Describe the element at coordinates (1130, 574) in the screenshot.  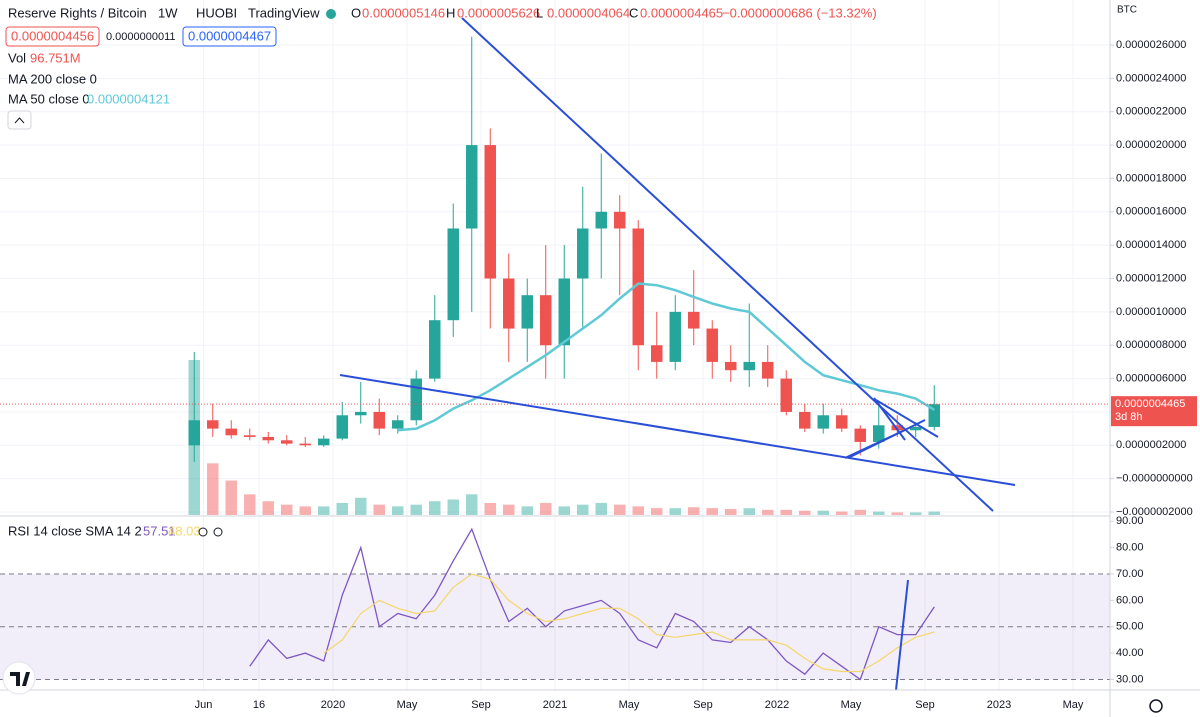
I see `y-tick-label: 70.00` at that location.